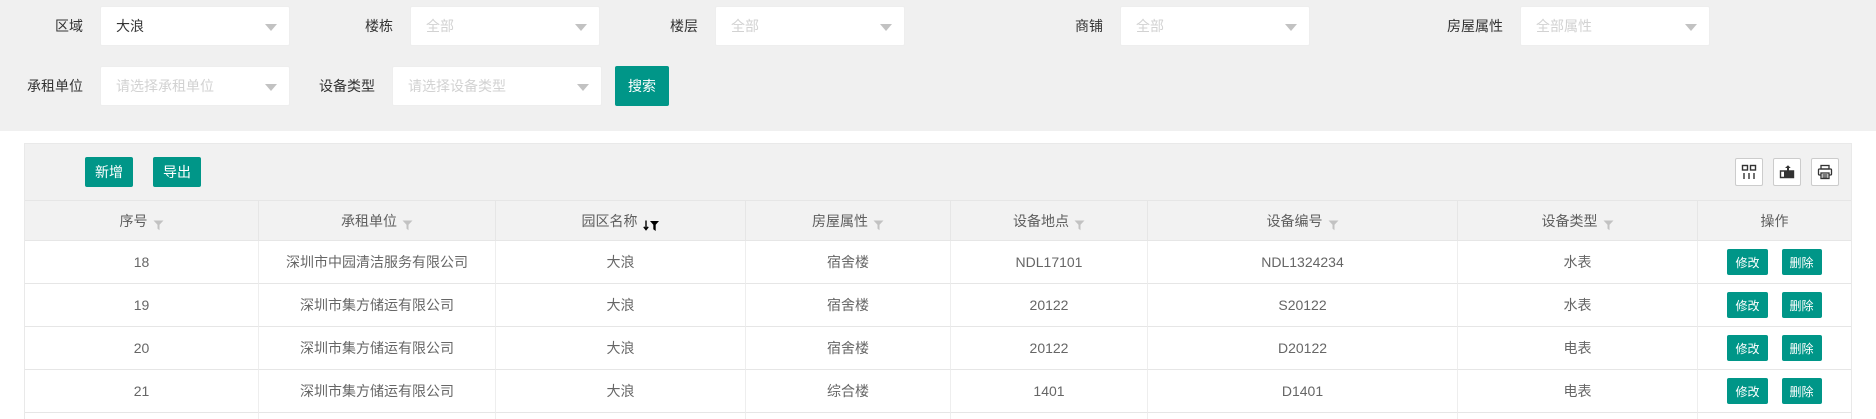  What do you see at coordinates (1303, 305) in the screenshot?
I see `cell-code: S20122` at bounding box center [1303, 305].